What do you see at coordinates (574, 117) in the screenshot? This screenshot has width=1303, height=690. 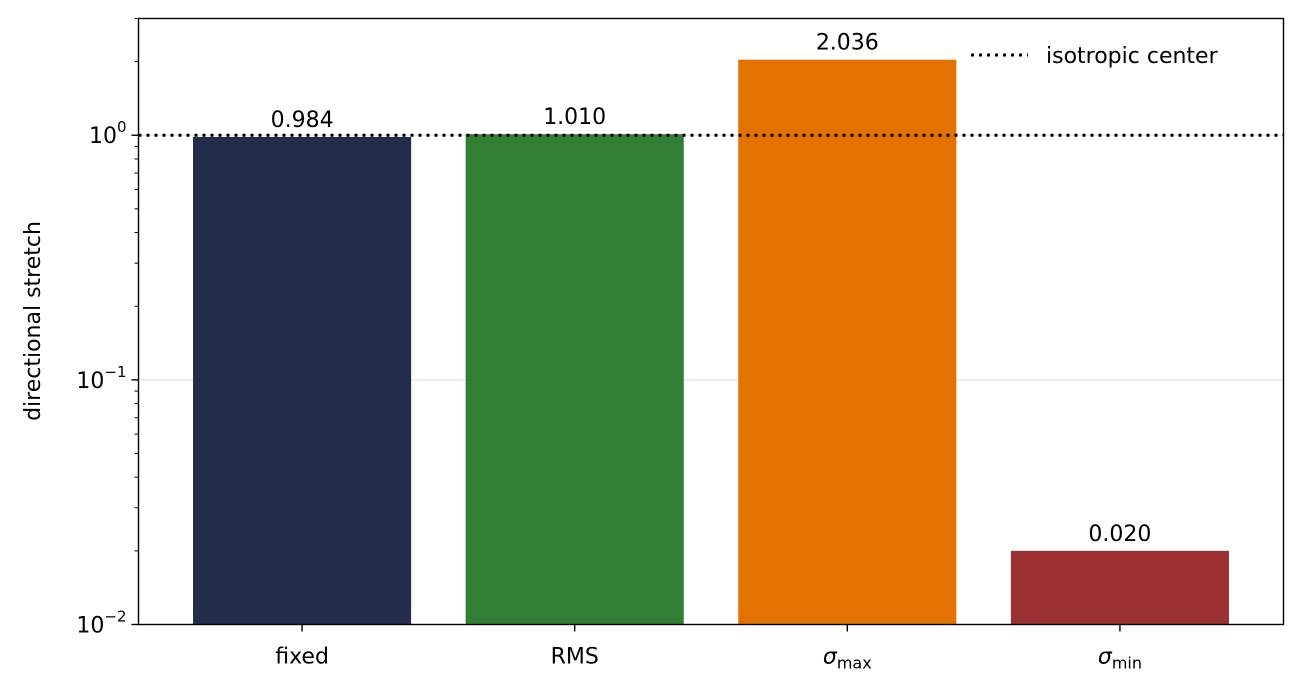 I see `data-label-2: 1.010` at bounding box center [574, 117].